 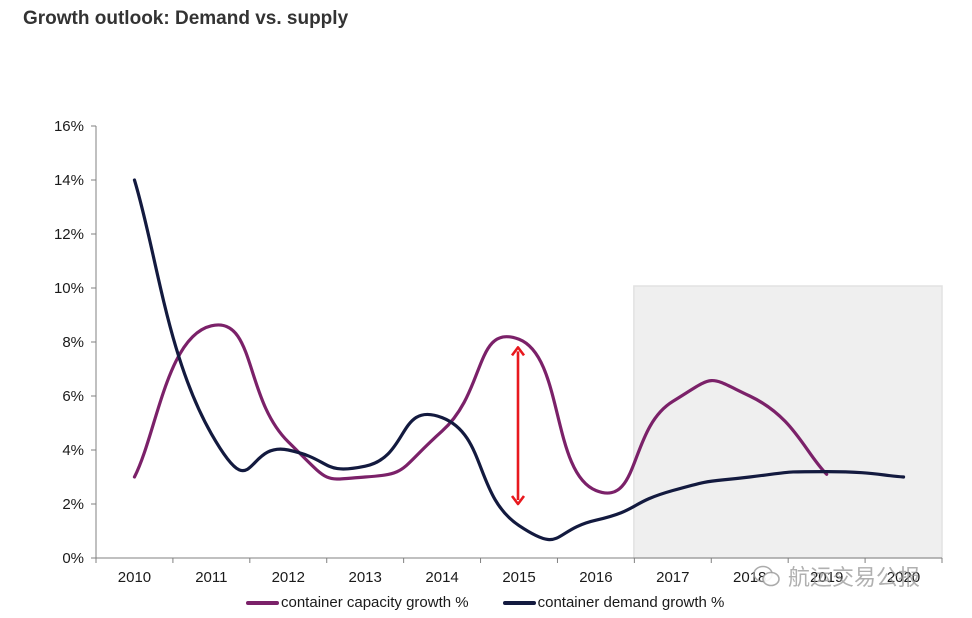 I want to click on x-tick-label: 2016, so click(x=595, y=577).